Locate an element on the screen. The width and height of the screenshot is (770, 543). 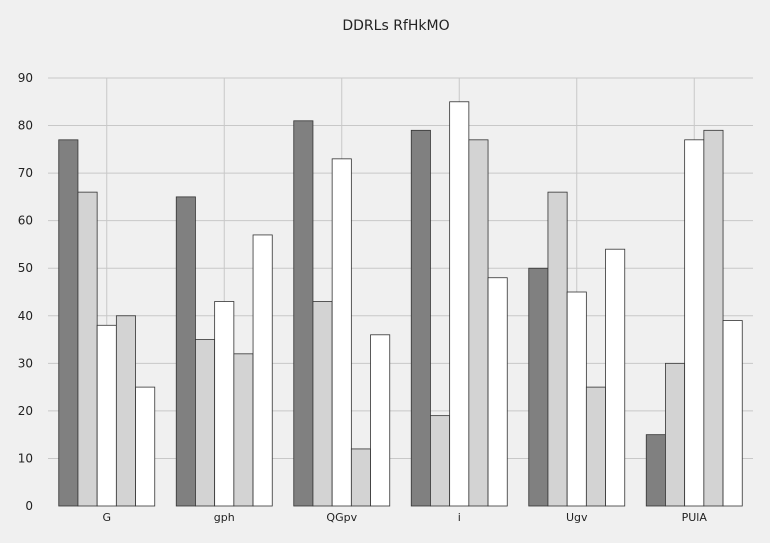
bar-QGpv-series-5: Series 5 QGpv: 36 is located at coordinates (380, 420).